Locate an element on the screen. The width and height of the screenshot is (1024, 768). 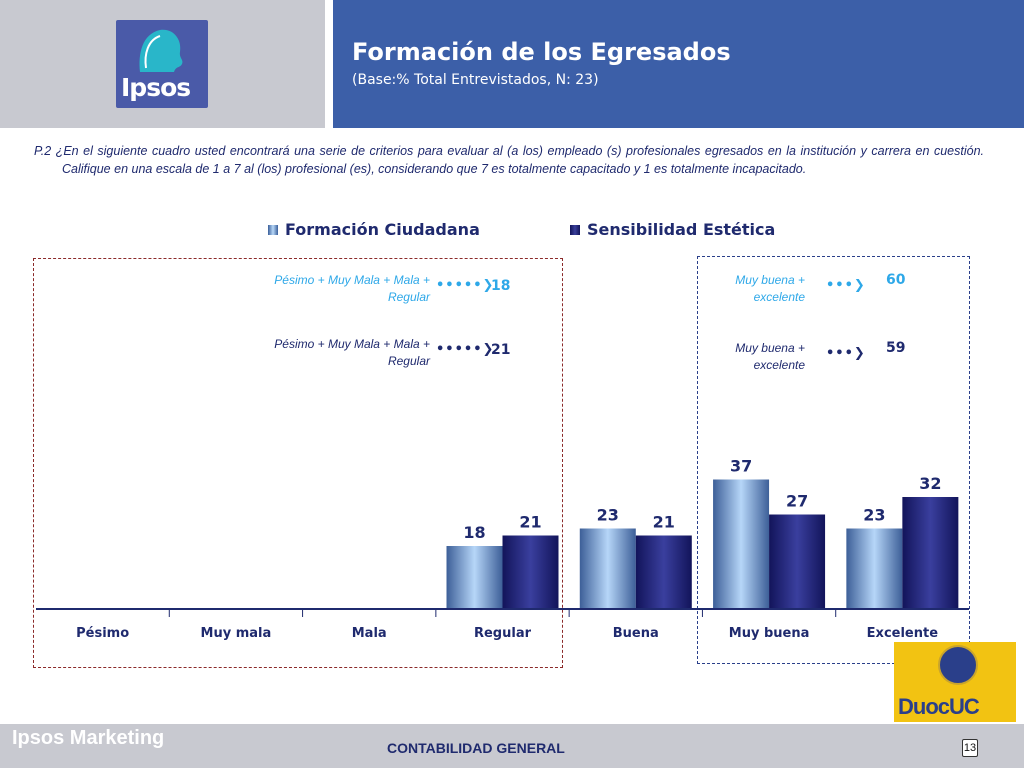
annotation-right-1-value: 60 is located at coordinates (896, 280).